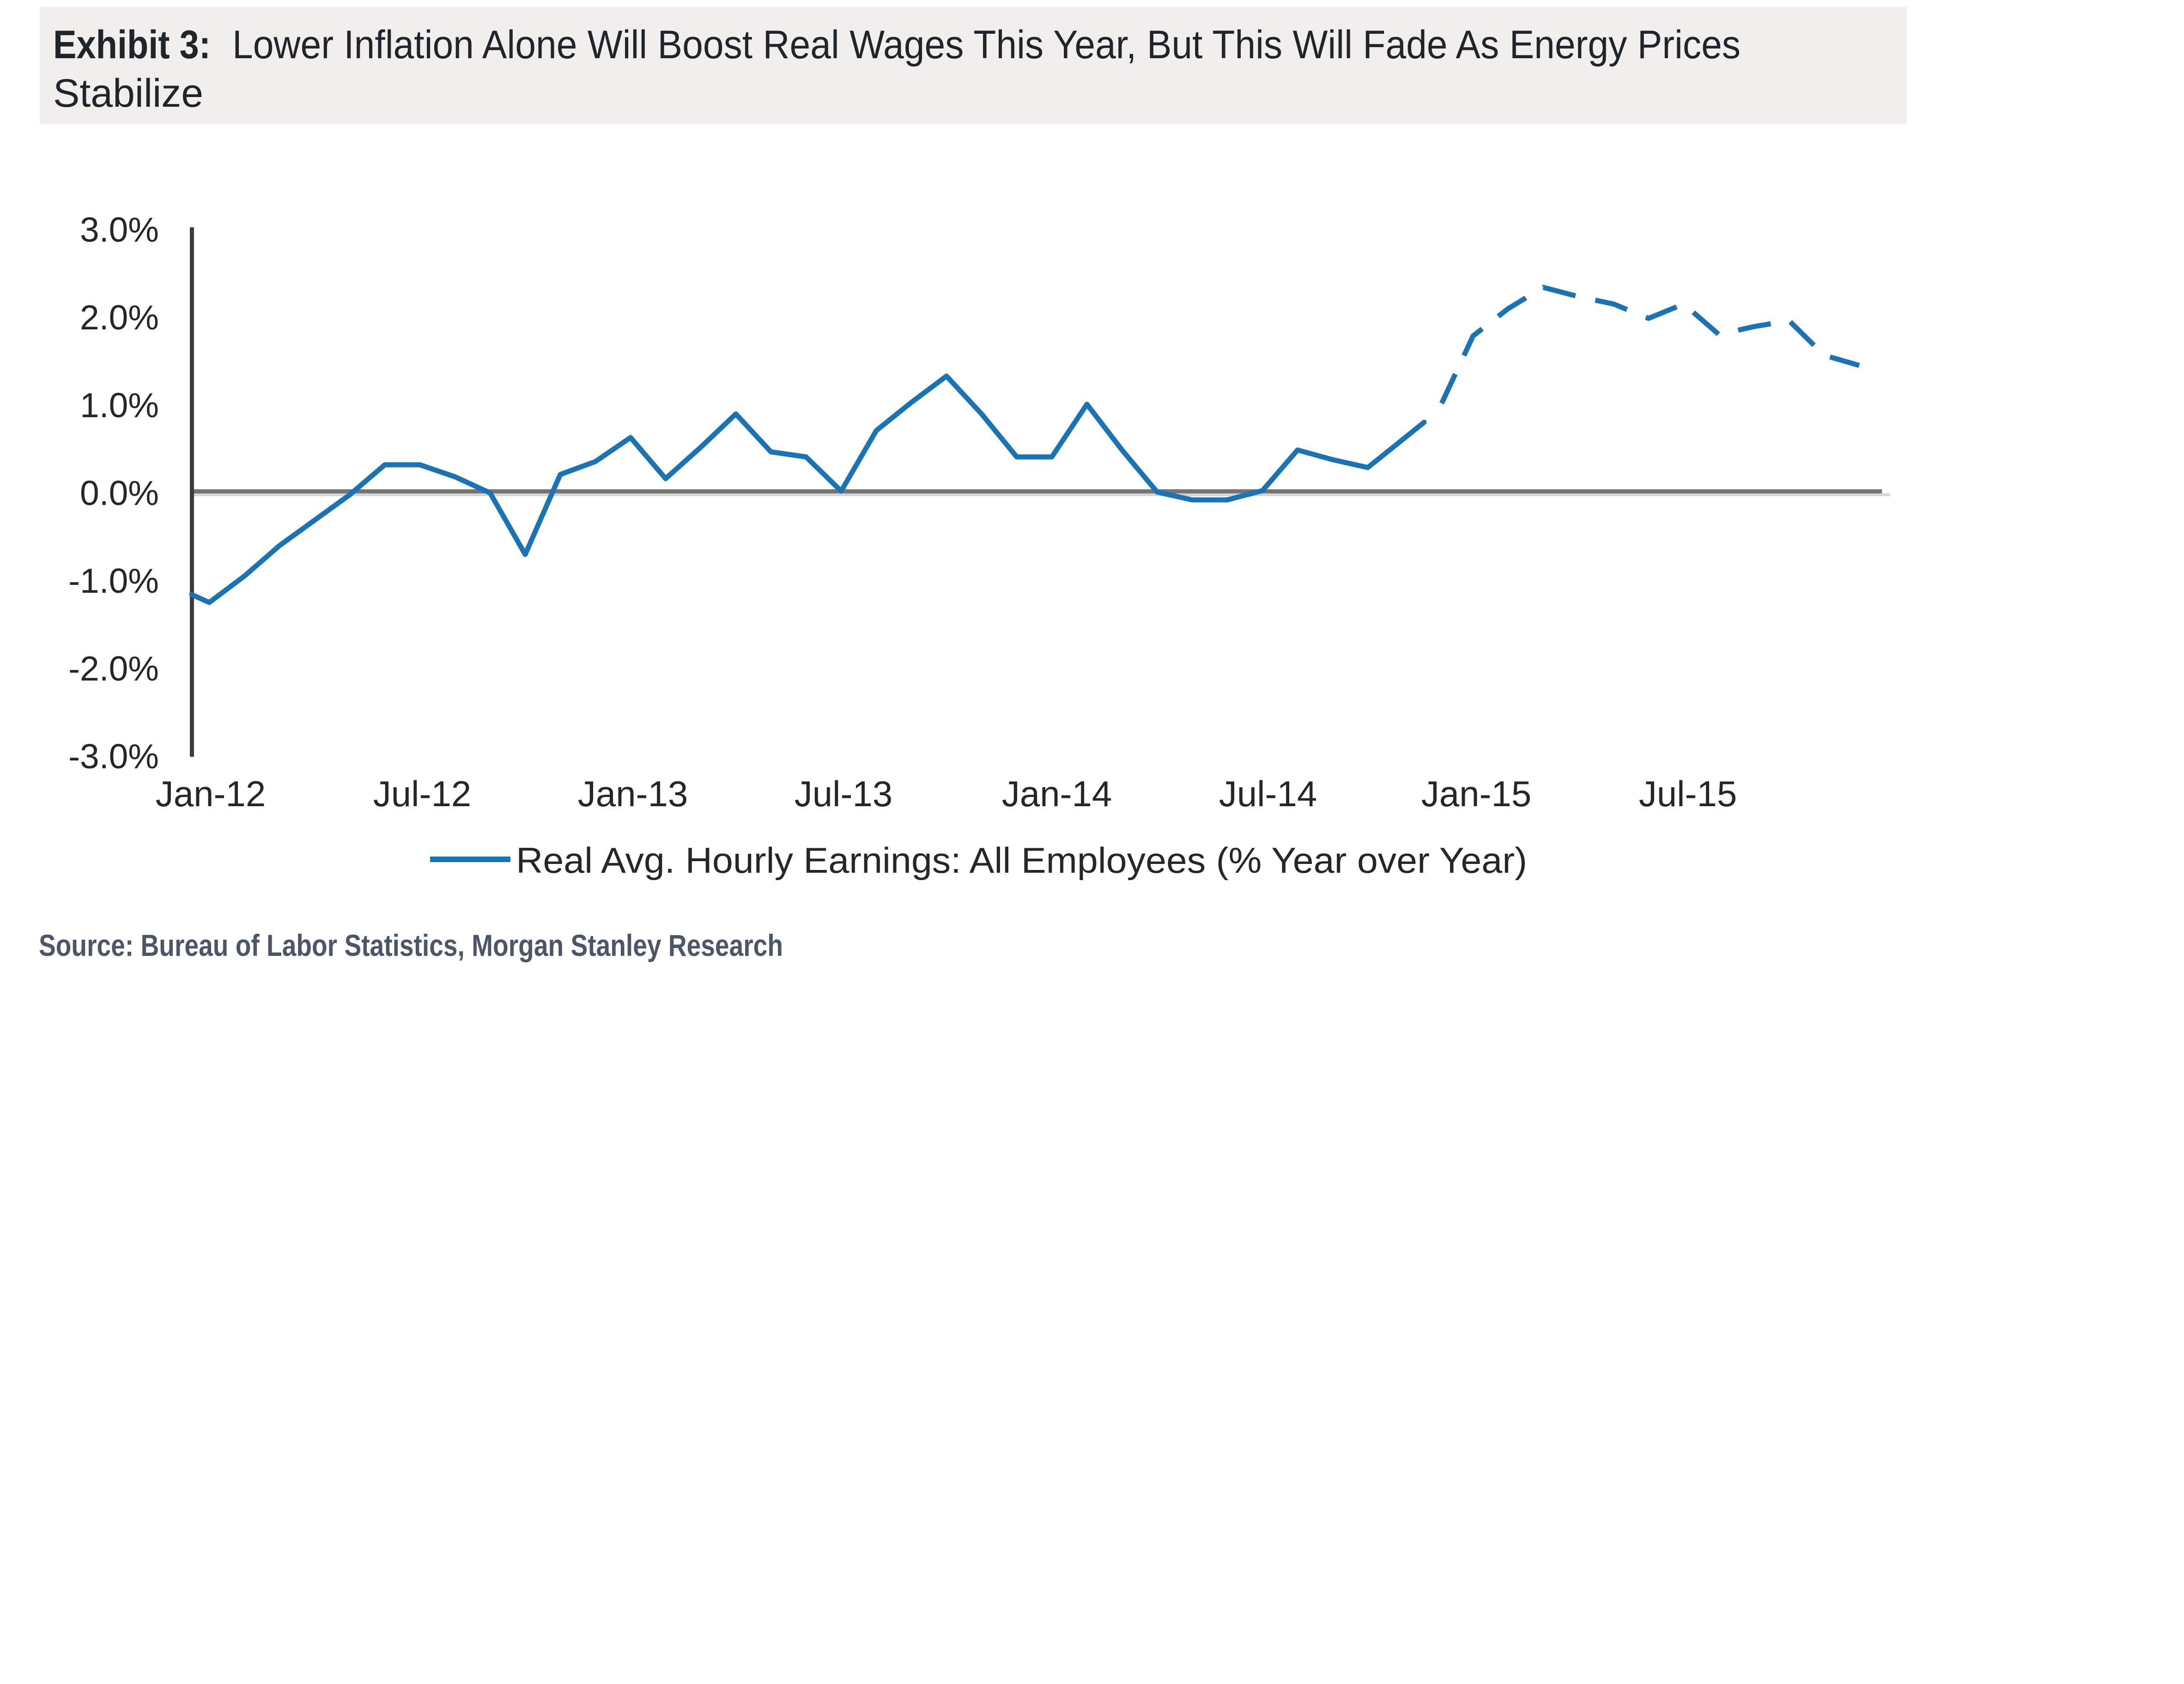 This screenshot has width=2184, height=1684. What do you see at coordinates (113, 581) in the screenshot?
I see `svg-text: -1.0%` at bounding box center [113, 581].